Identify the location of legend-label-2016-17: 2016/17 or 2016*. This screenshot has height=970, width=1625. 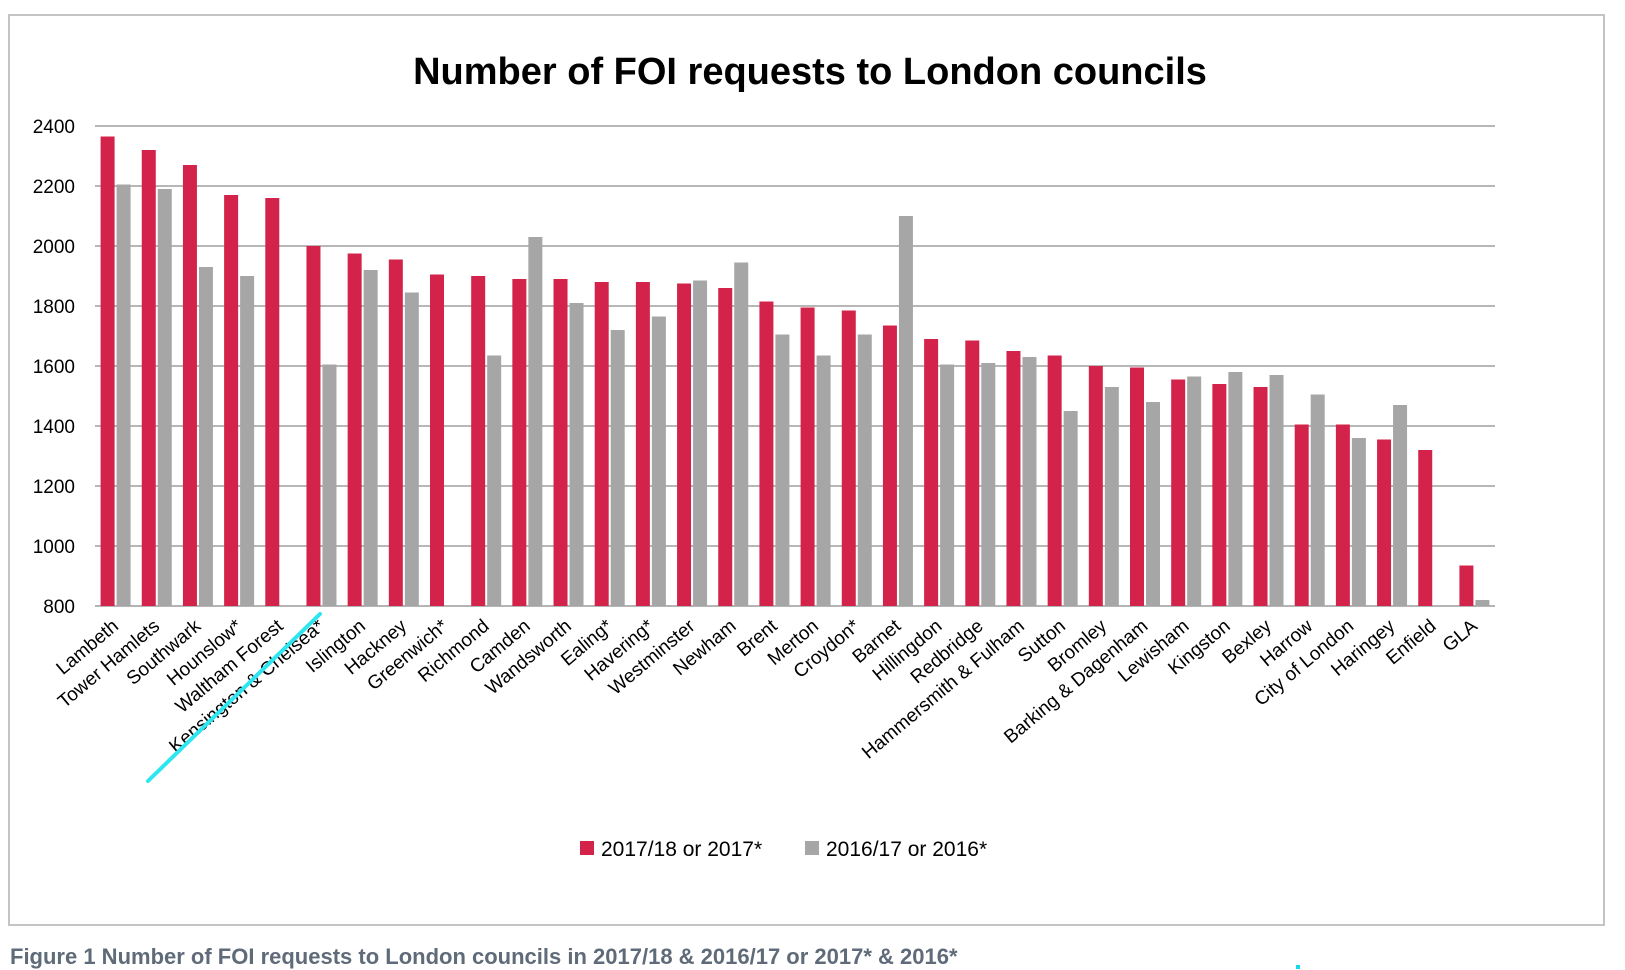
(906, 849).